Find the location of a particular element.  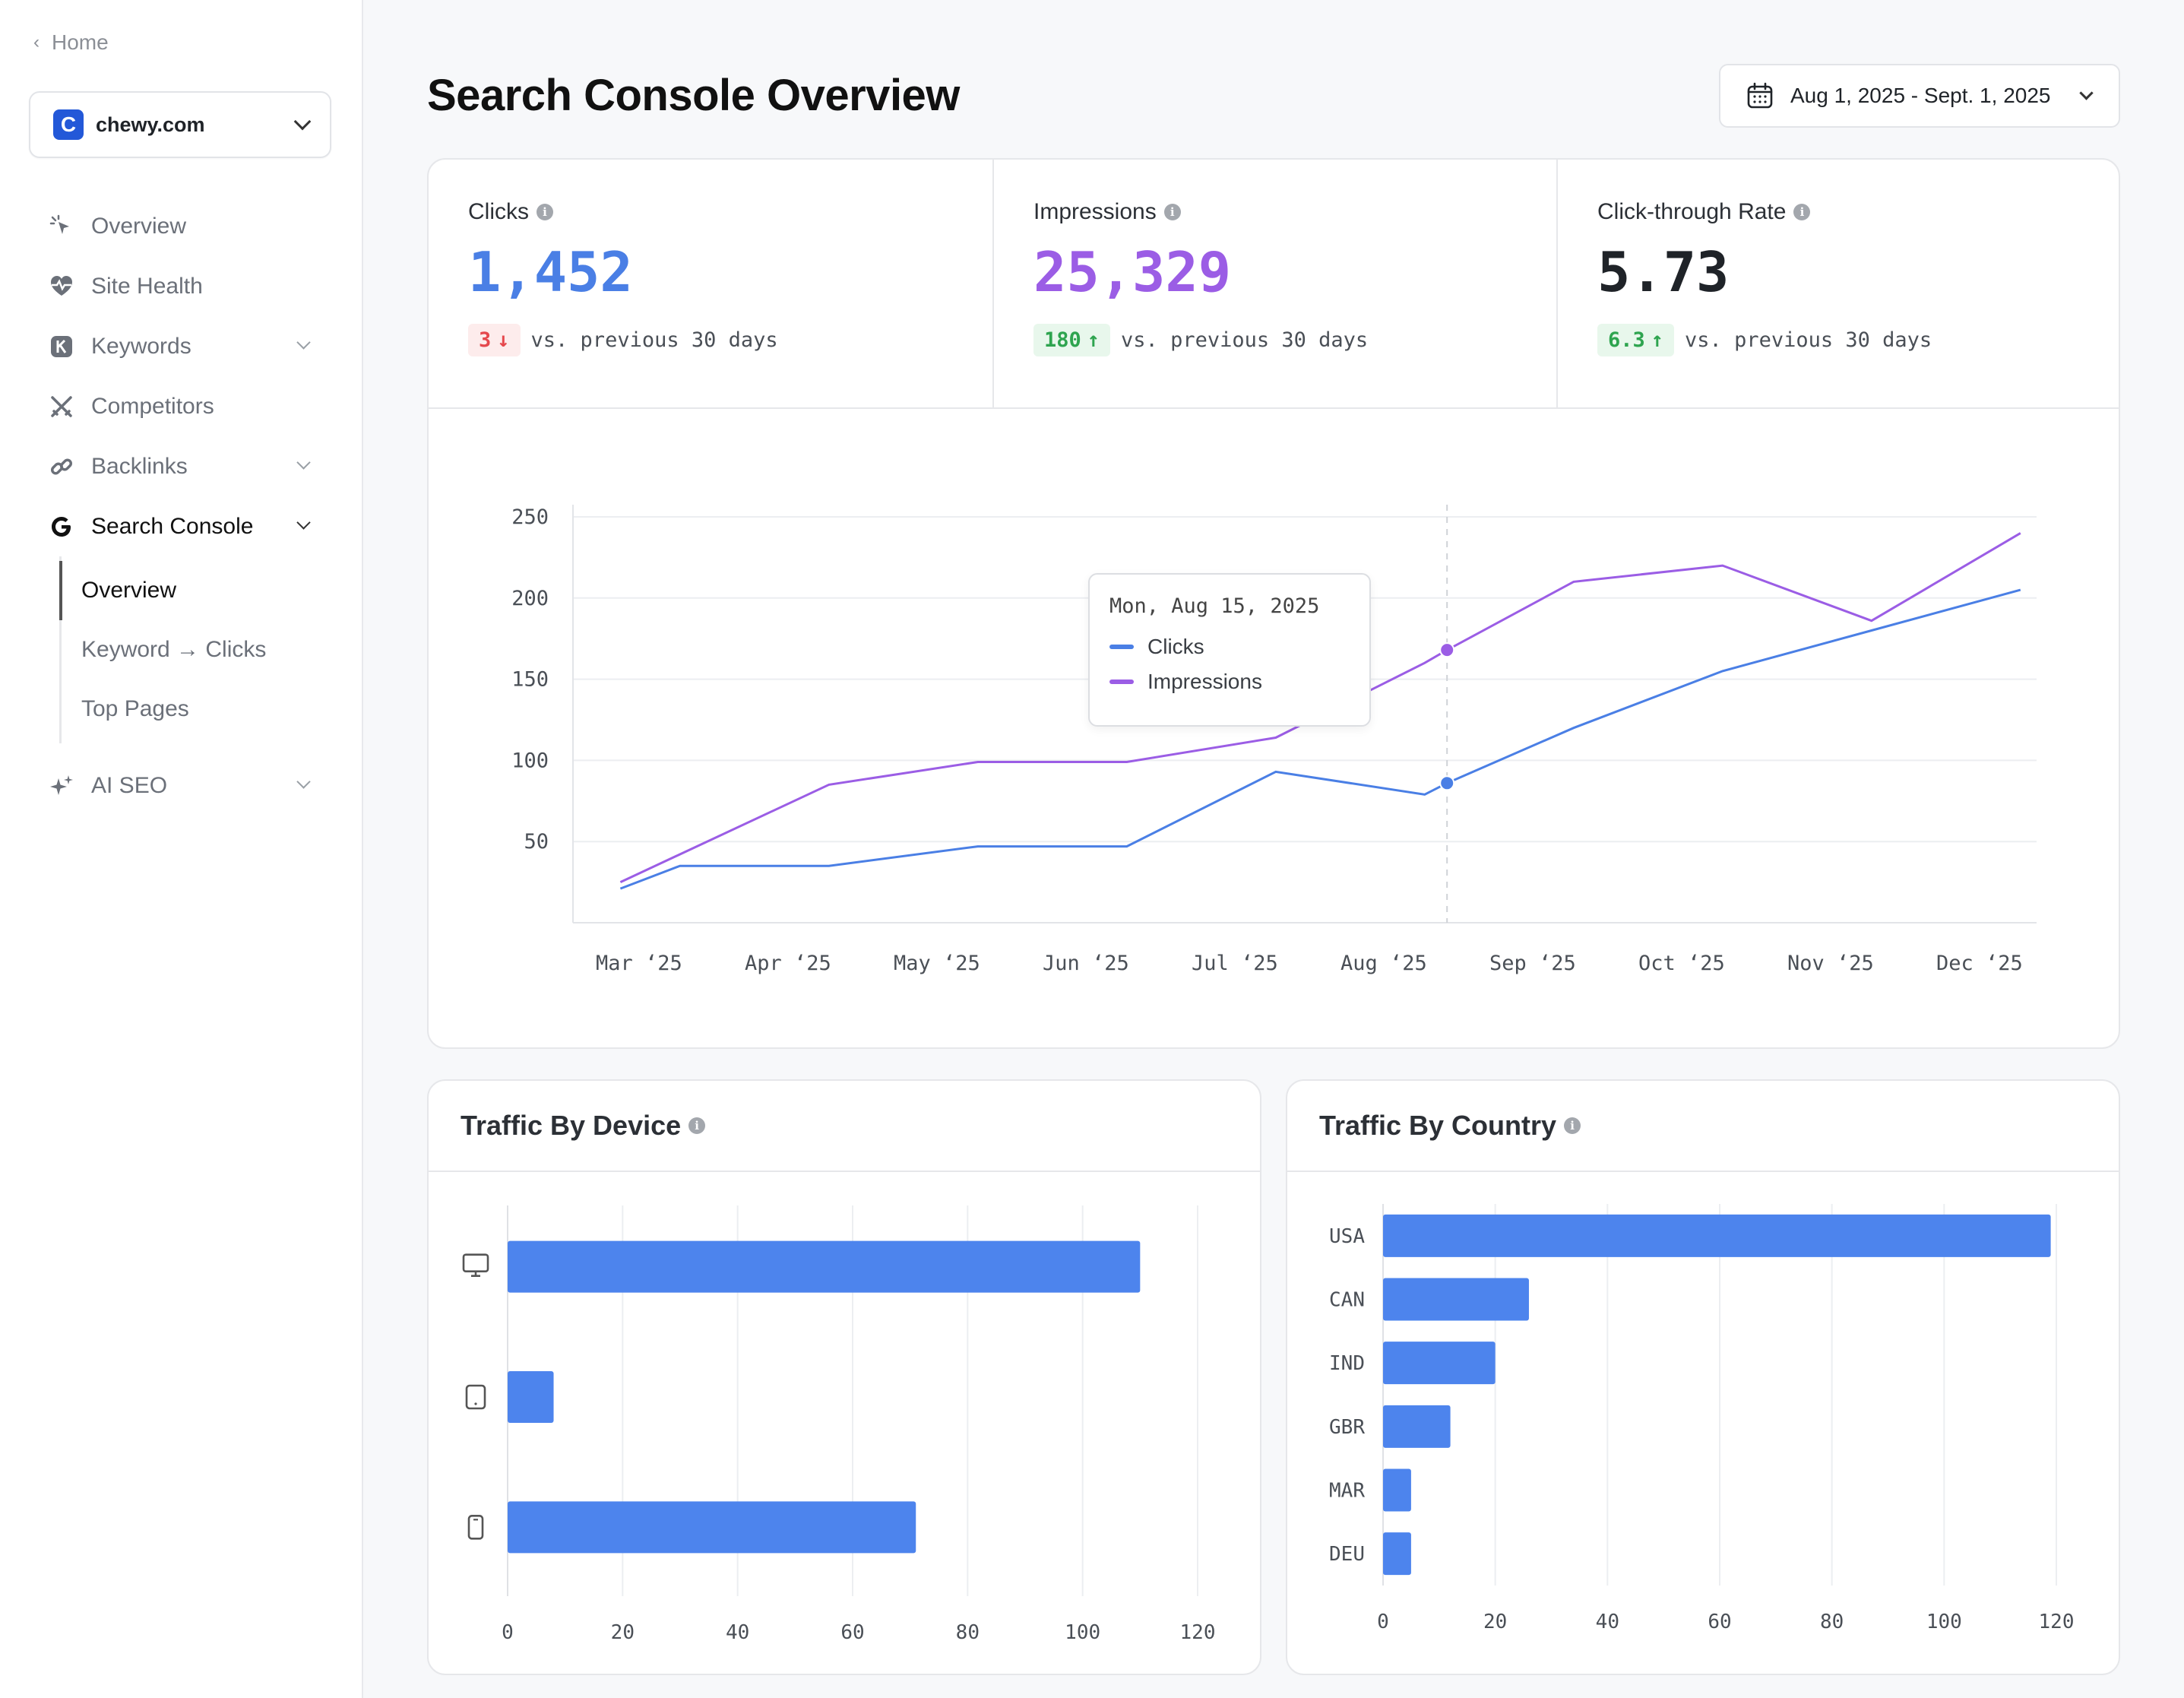

site-selector: C chewy.com is located at coordinates (180, 125).